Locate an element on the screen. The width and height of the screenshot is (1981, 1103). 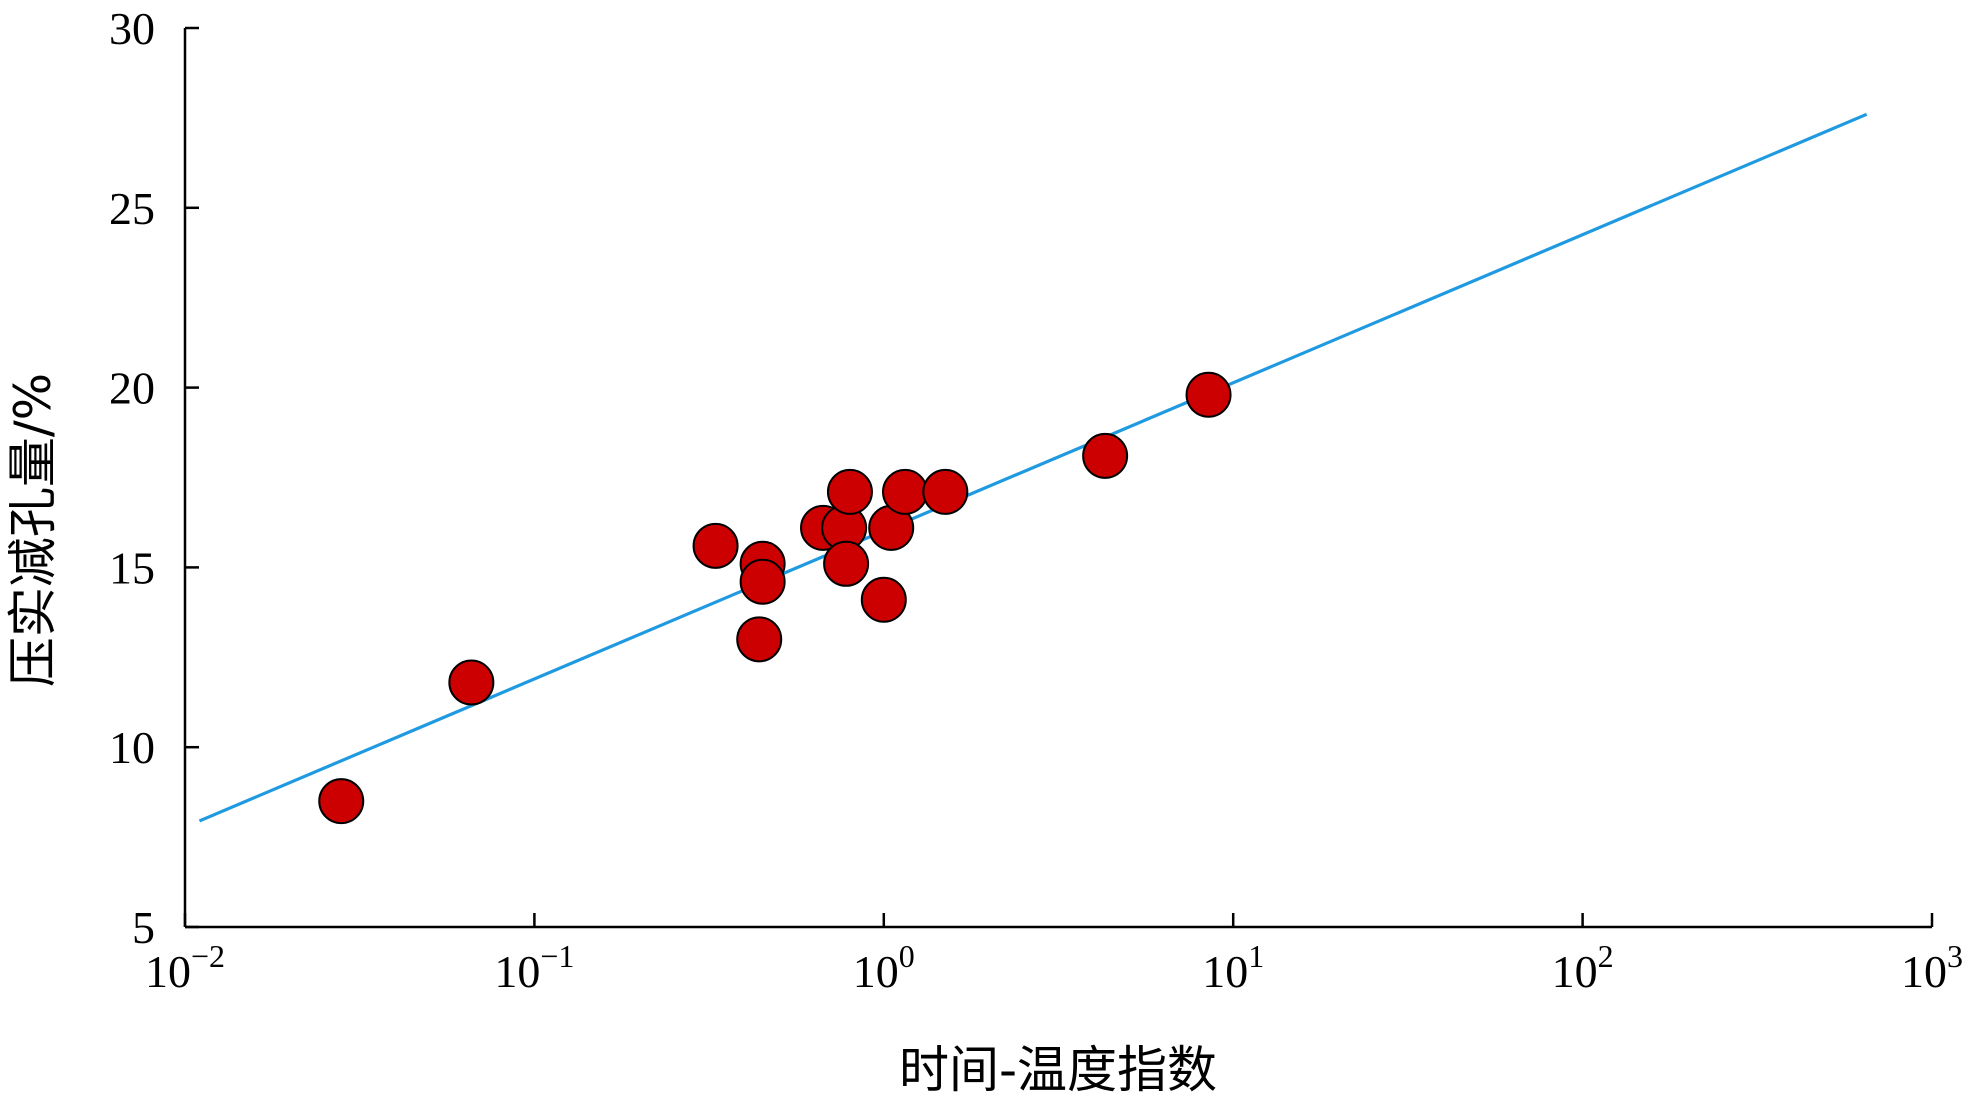
x-tick-exponent: 0 is located at coordinates (907, 956).